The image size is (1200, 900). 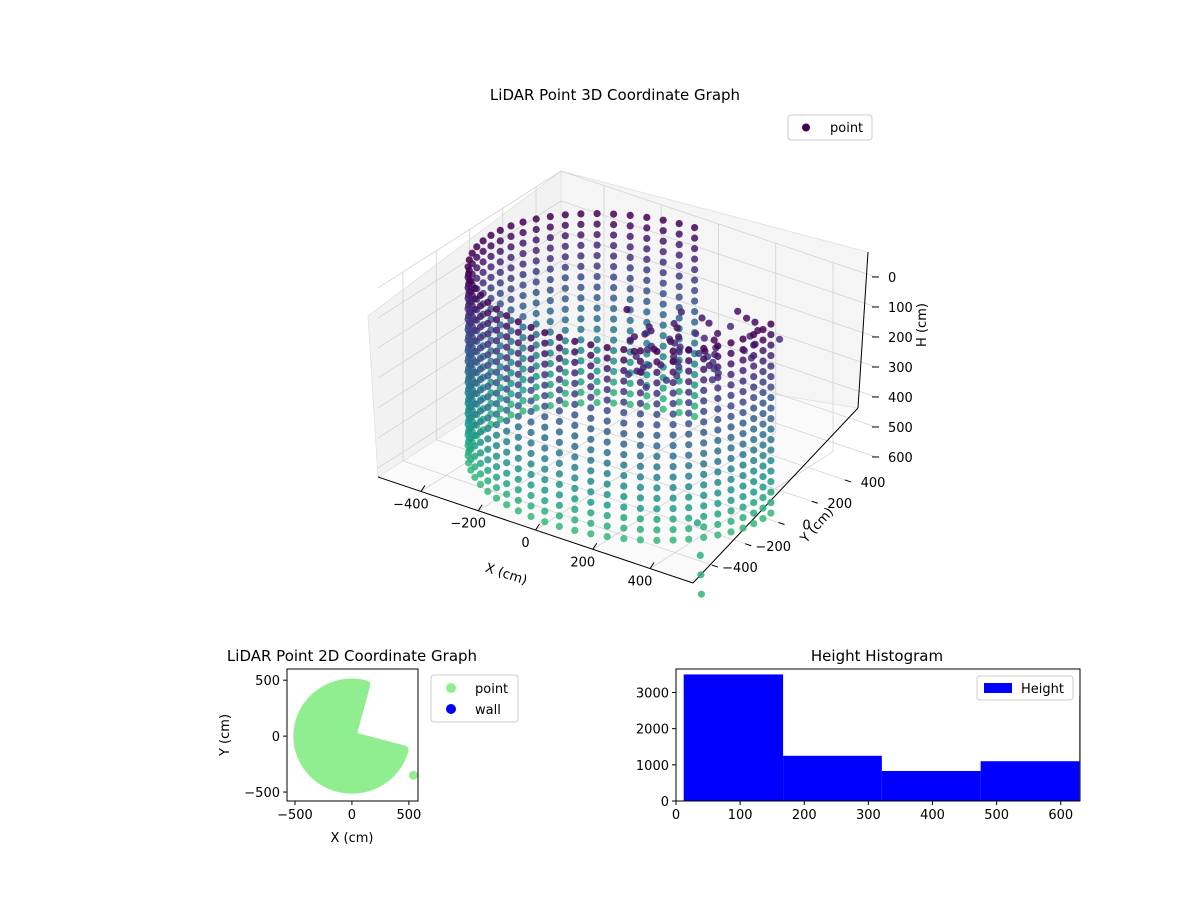 I want to click on y-tick-label-hist: 3000, so click(x=652, y=694).